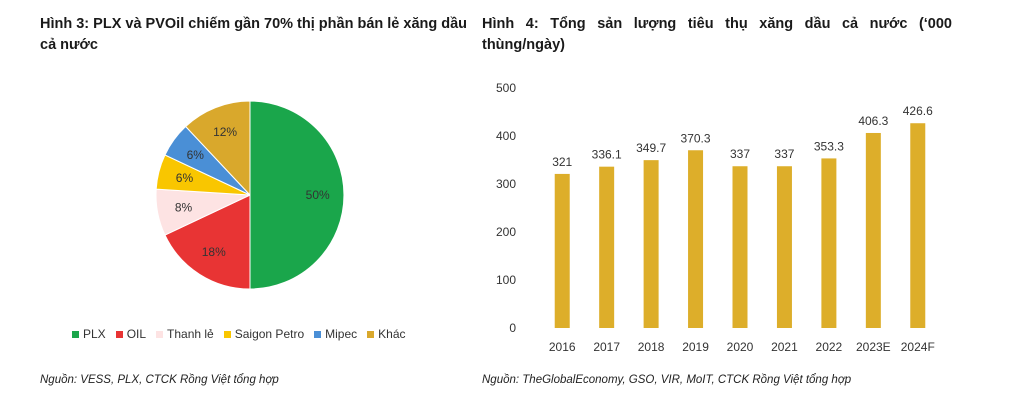 Image resolution: width=1026 pixels, height=402 pixels. Describe the element at coordinates (829, 347) in the screenshot. I see `x-tick-label: 2022` at that location.